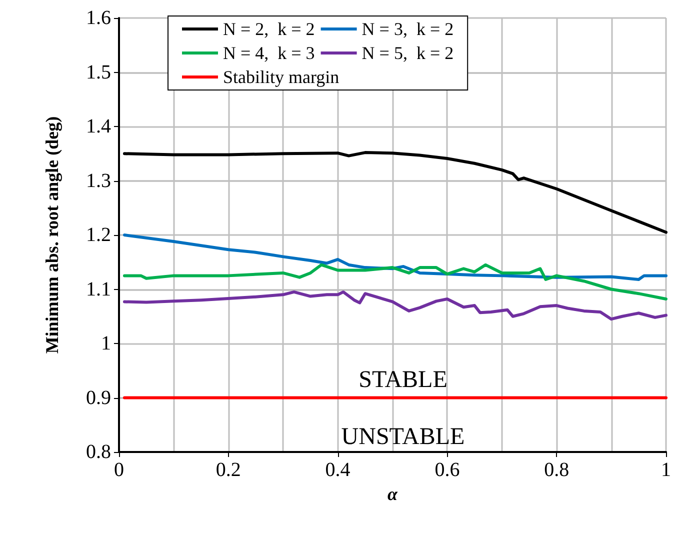  I want to click on legend-label: Stability margin, so click(281, 77).